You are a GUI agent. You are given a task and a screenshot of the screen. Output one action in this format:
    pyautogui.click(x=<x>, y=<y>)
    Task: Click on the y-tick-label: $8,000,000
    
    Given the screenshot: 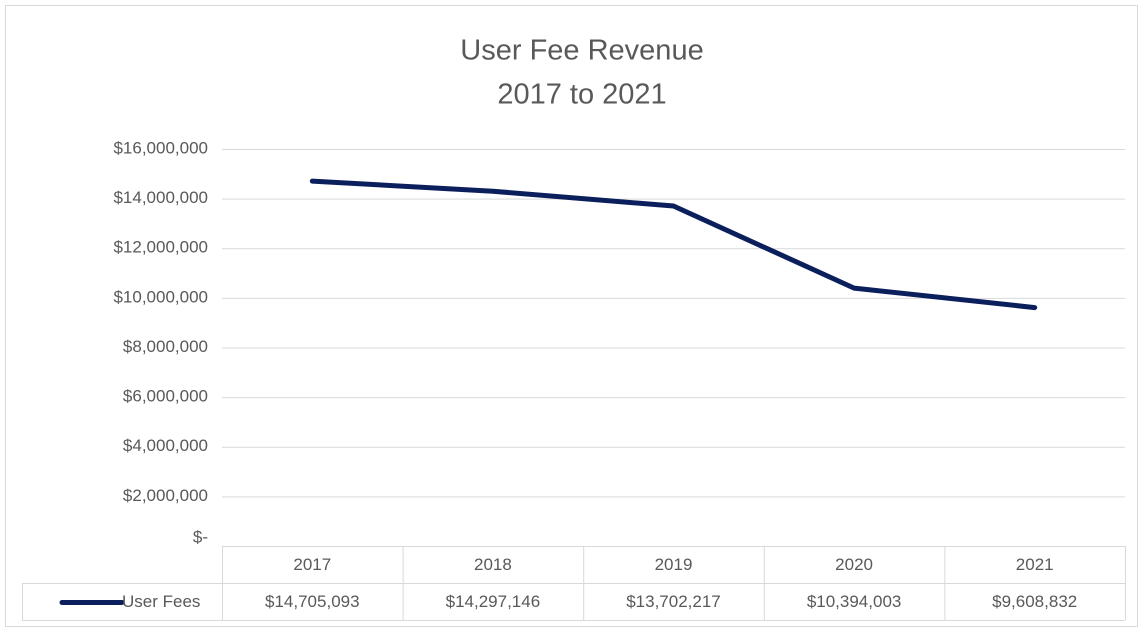 What is the action you would take?
    pyautogui.click(x=165, y=346)
    